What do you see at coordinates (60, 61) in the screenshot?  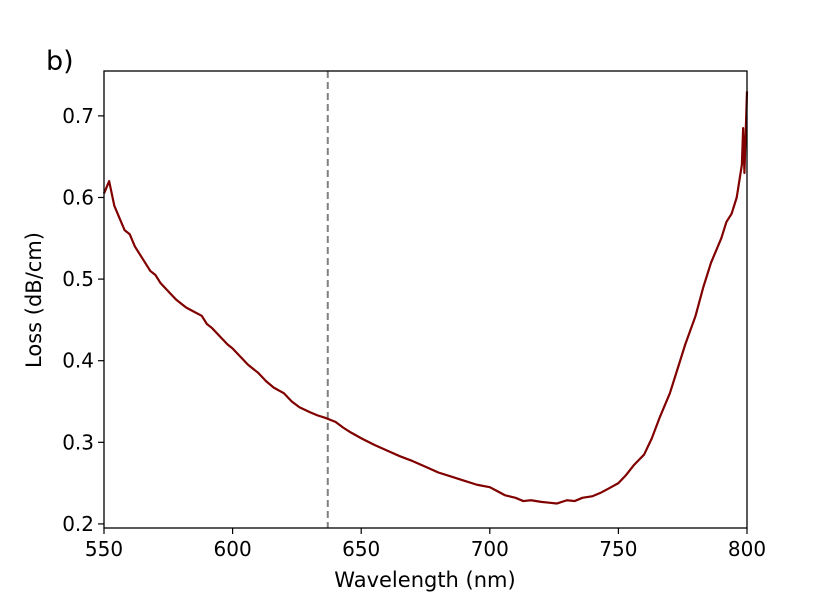 I see `panel-label: b)` at bounding box center [60, 61].